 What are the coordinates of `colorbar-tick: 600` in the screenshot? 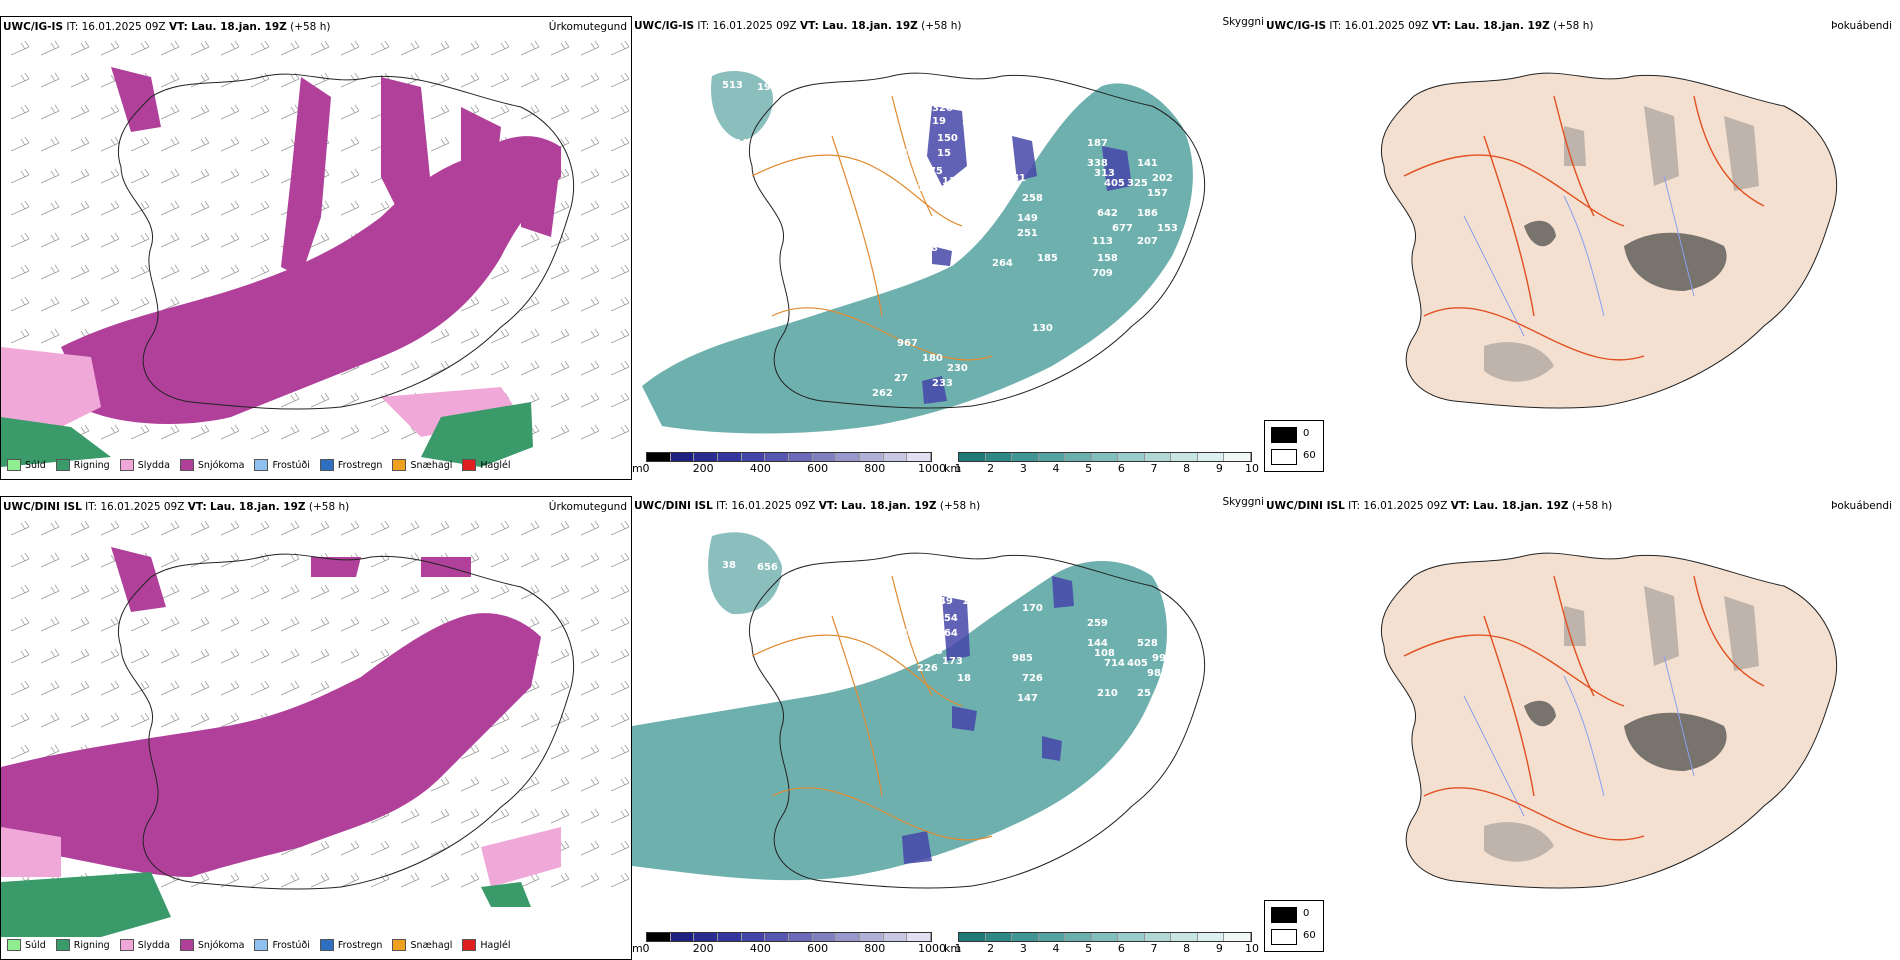 It's located at (818, 468).